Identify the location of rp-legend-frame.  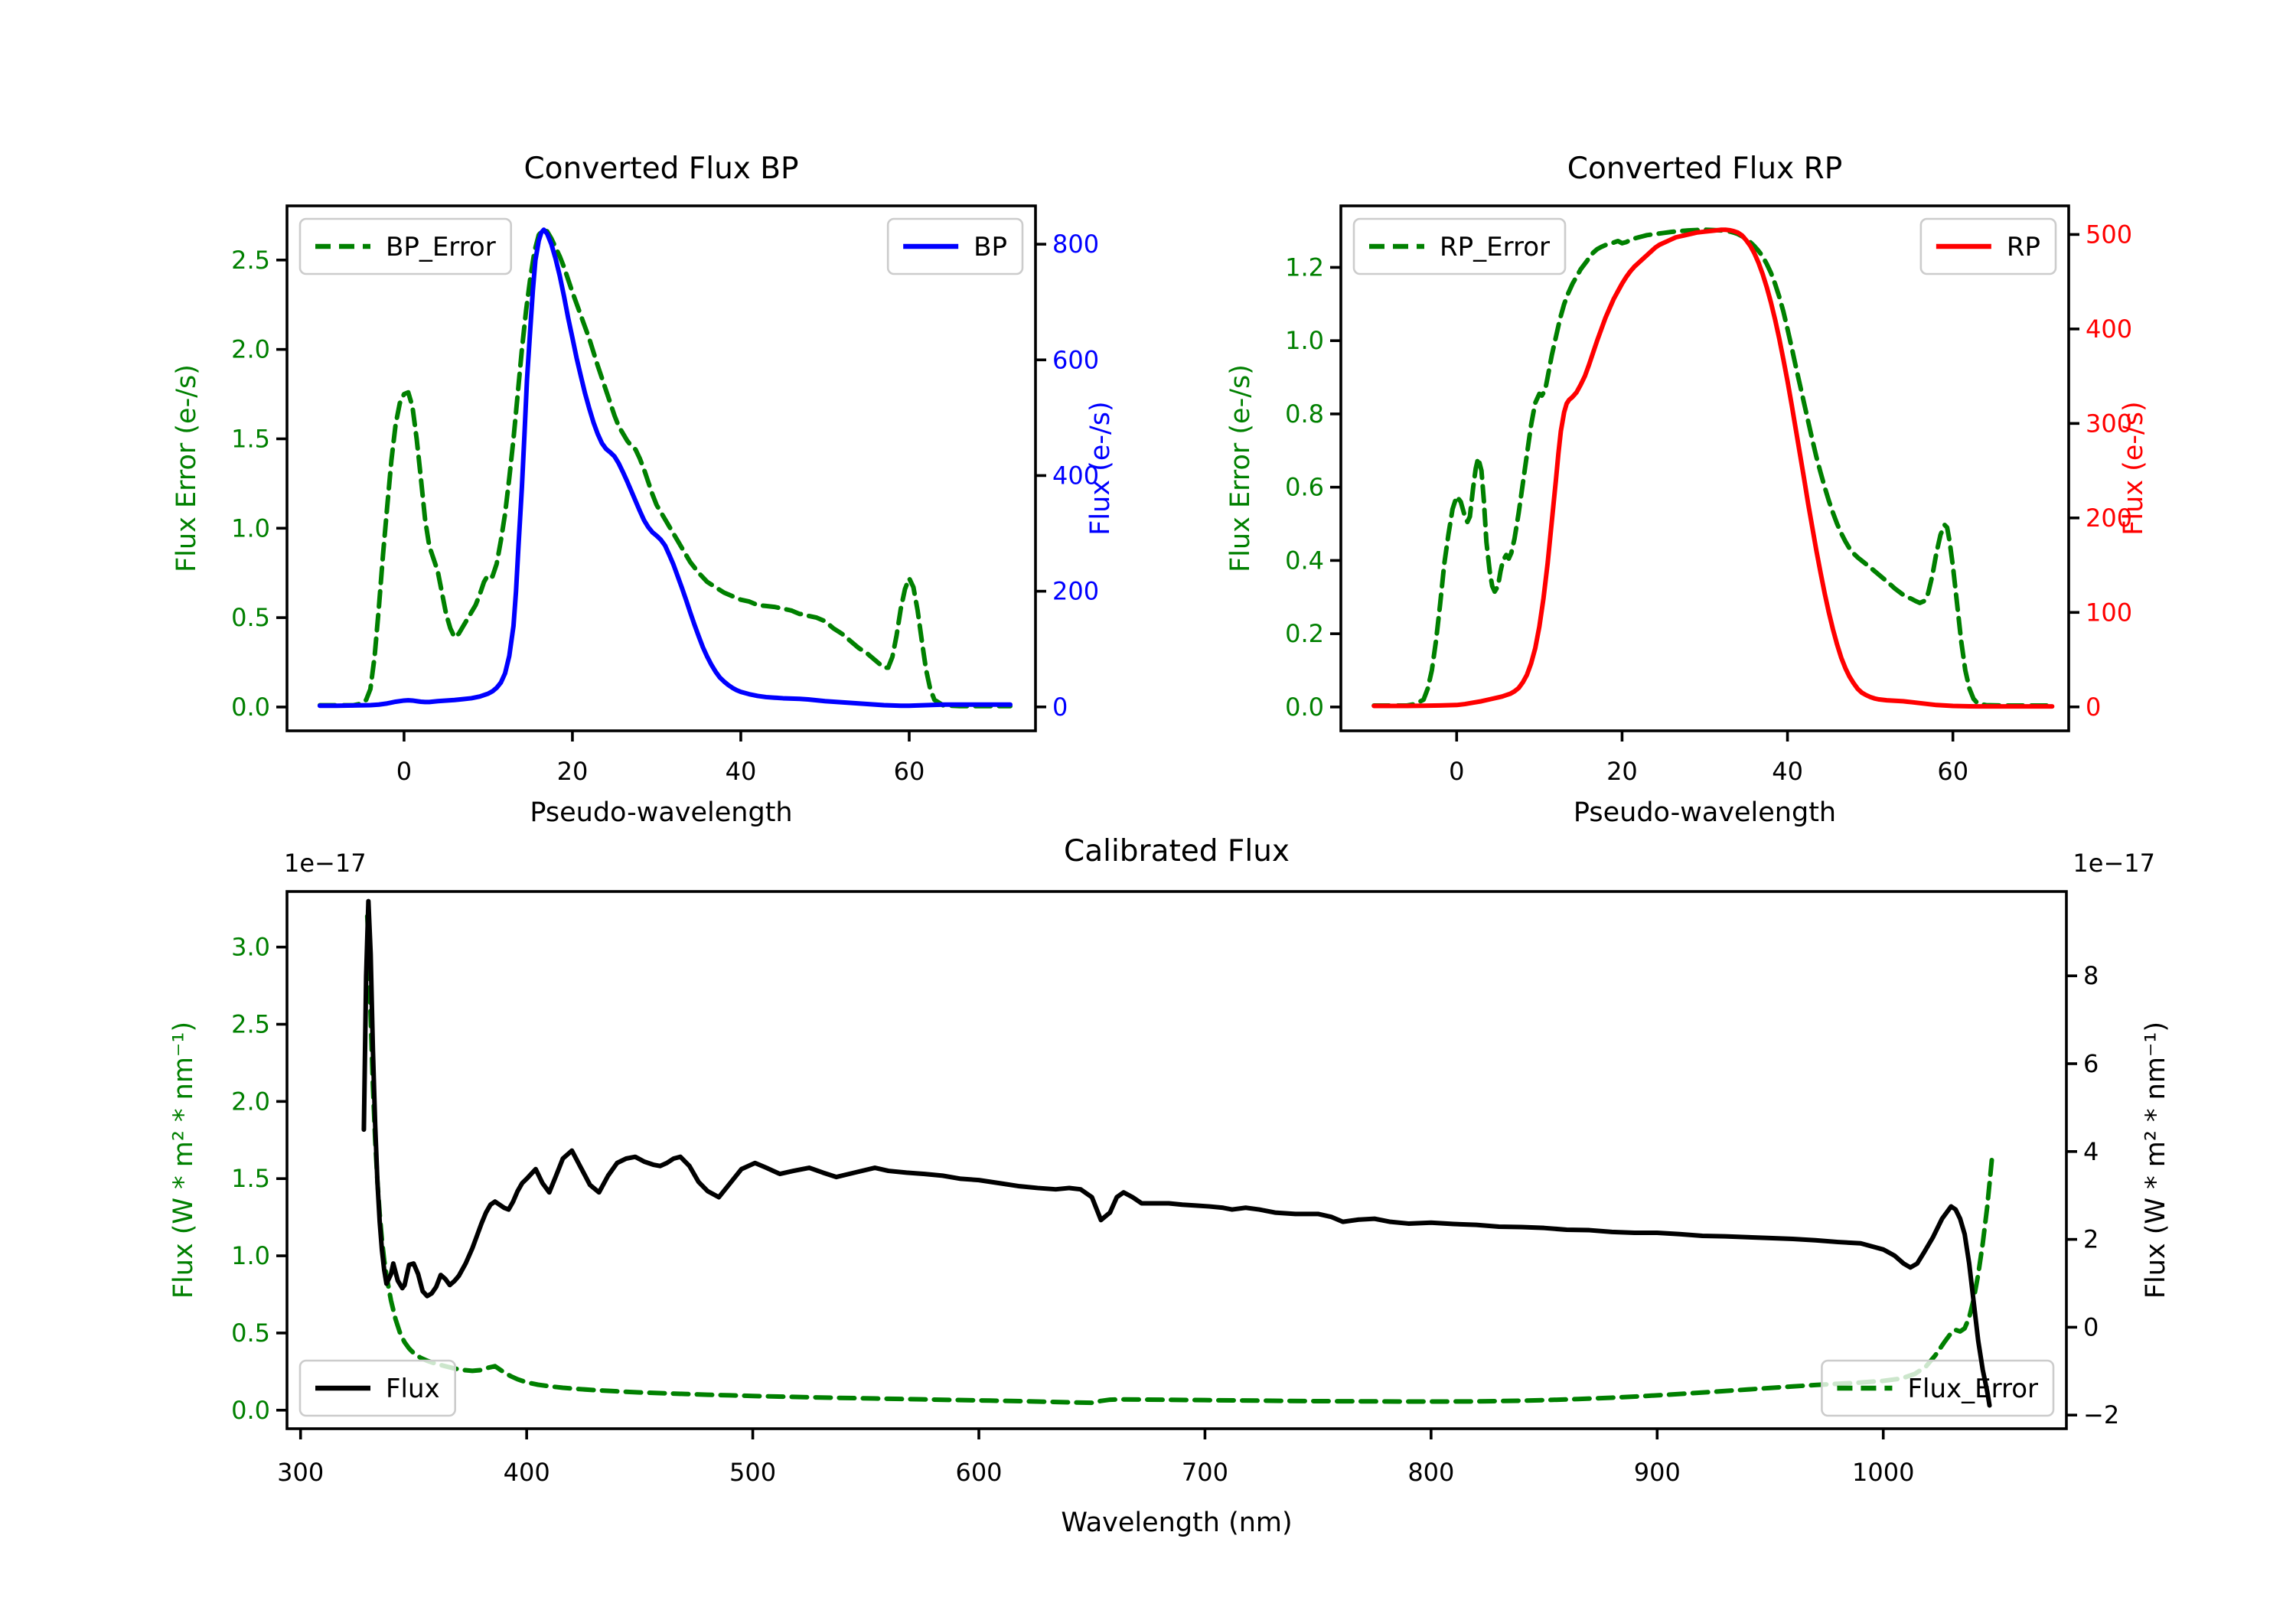
(1459, 246).